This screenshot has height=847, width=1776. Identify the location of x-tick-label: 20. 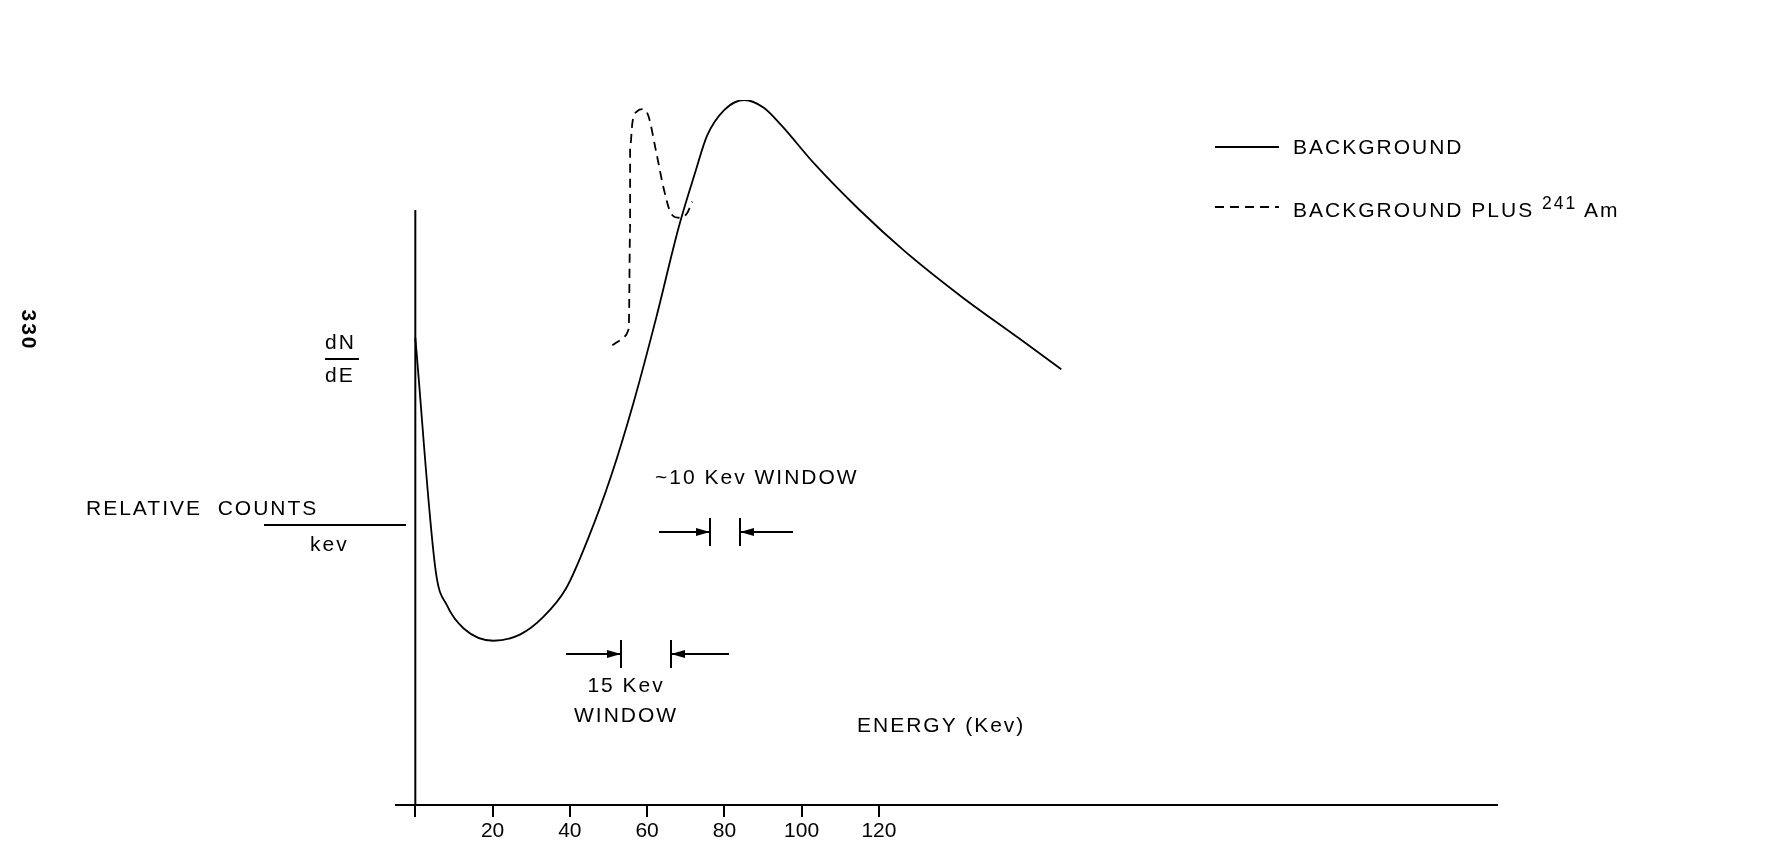
(492, 830).